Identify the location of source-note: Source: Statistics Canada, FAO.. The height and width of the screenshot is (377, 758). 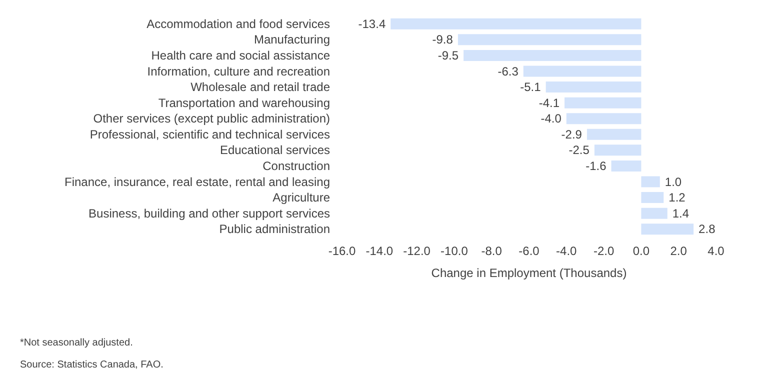
(92, 365).